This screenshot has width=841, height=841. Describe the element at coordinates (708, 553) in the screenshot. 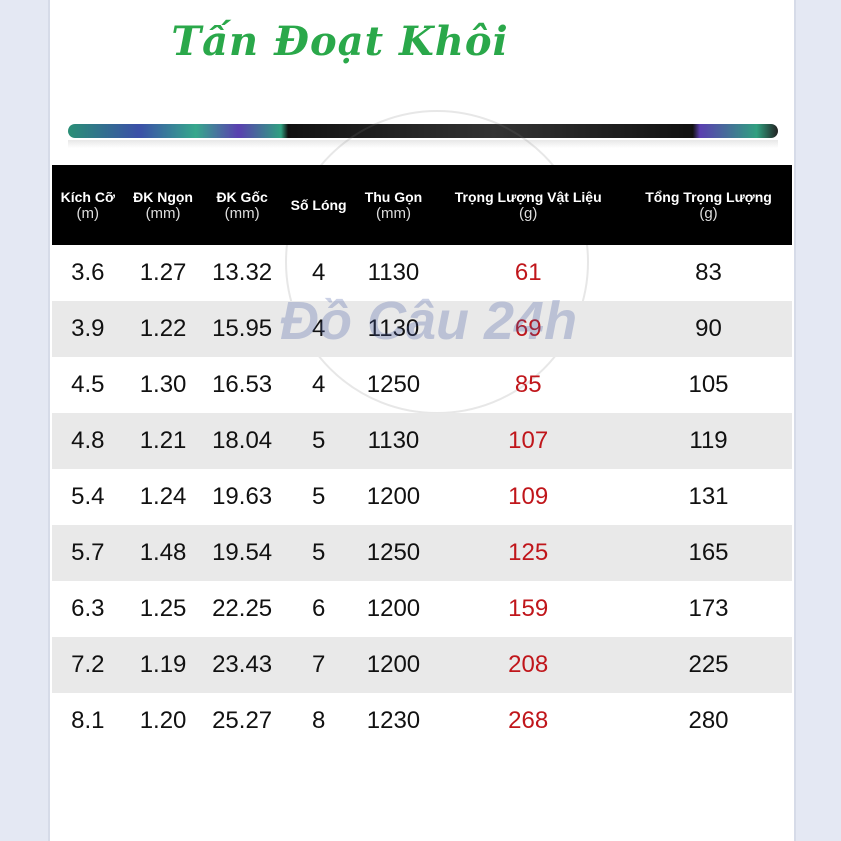

I see `table-cell: 165` at that location.